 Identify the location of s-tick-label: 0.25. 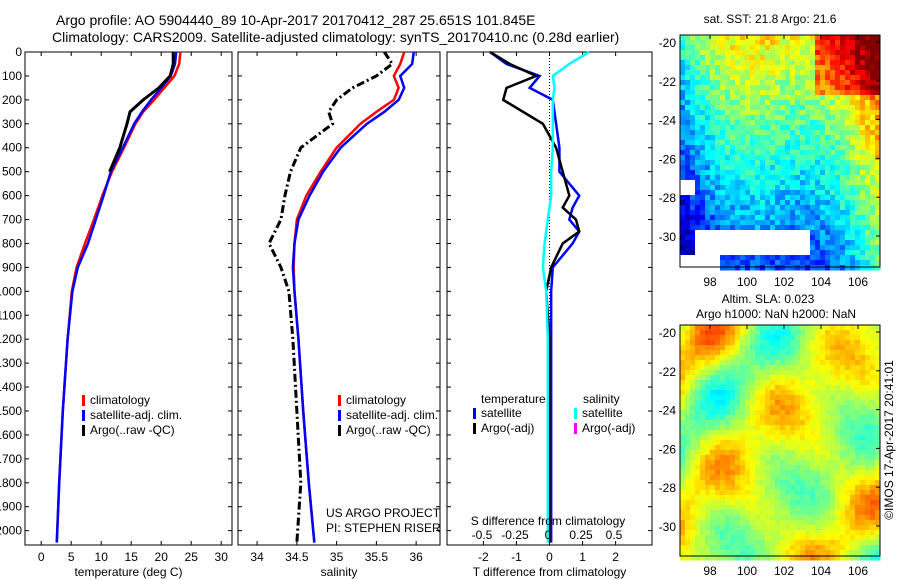
(581, 535).